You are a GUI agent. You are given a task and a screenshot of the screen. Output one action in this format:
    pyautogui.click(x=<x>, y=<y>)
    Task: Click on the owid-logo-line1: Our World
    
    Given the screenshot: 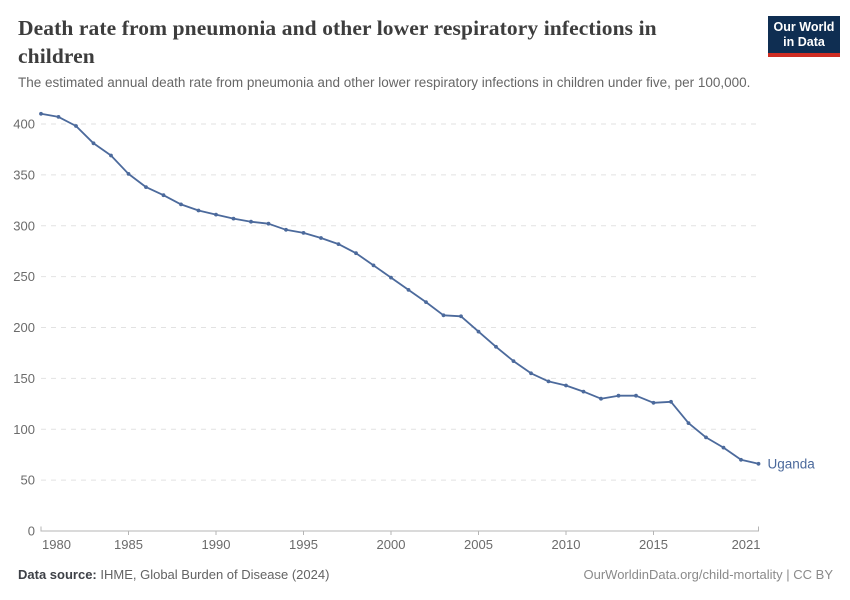 What is the action you would take?
    pyautogui.click(x=804, y=27)
    